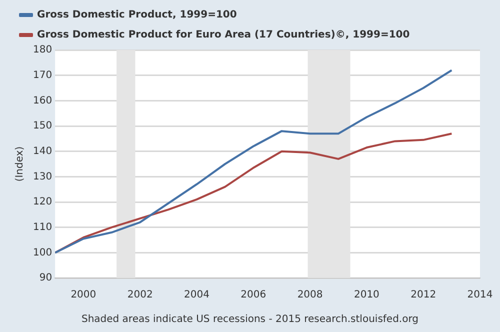 The height and width of the screenshot is (332, 500). What do you see at coordinates (253, 295) in the screenshot?
I see `x-tick-label: 2006` at bounding box center [253, 295].